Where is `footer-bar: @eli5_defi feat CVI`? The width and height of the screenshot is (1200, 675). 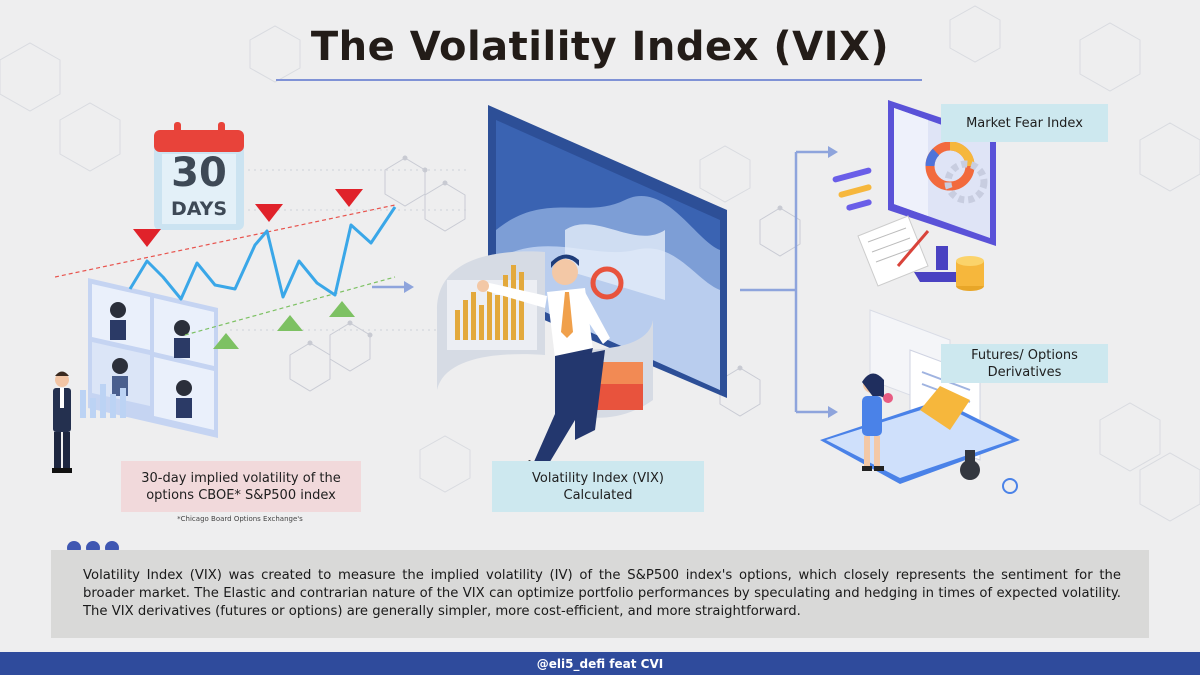
footer-bar: @eli5_defi feat CVI is located at coordinates (600, 663).